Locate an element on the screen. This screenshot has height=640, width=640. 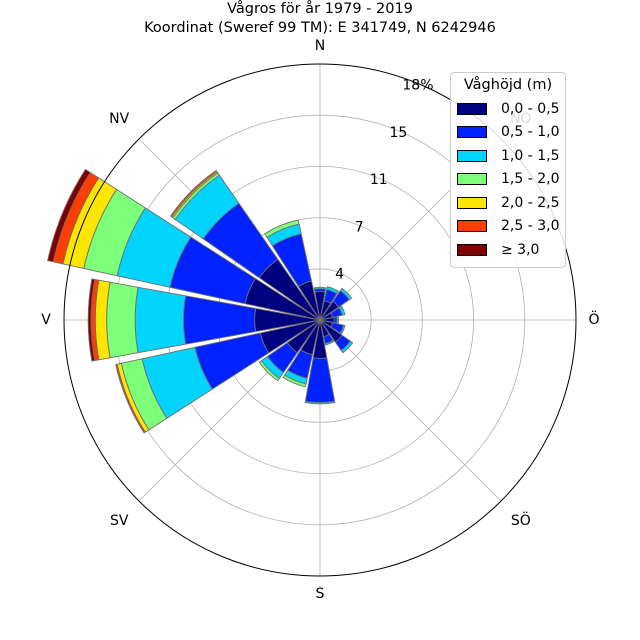
legend-label: 1,5 - 2,0 is located at coordinates (530, 179).